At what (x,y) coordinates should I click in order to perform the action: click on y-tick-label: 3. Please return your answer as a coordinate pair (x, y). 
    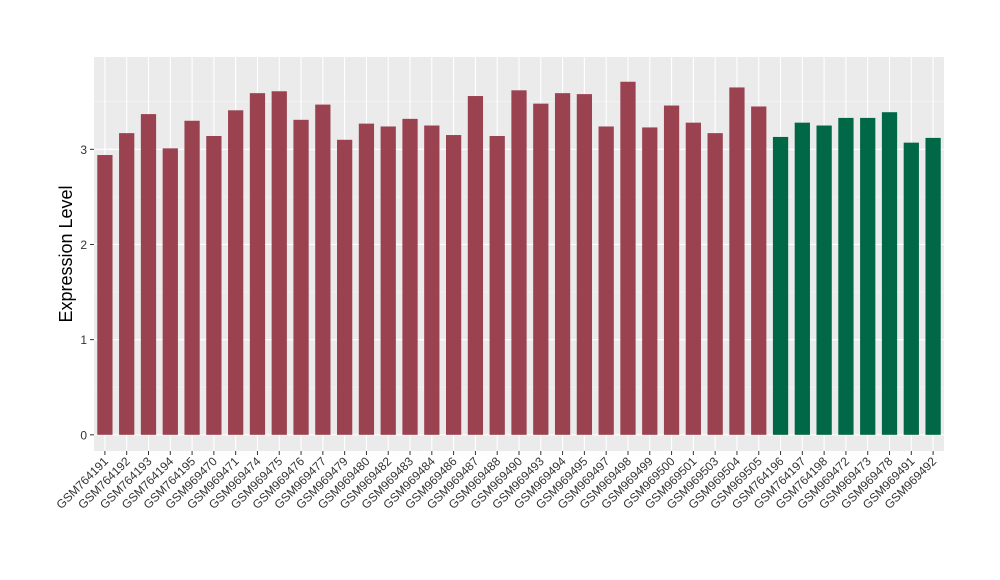
    Looking at the image, I should click on (83, 150).